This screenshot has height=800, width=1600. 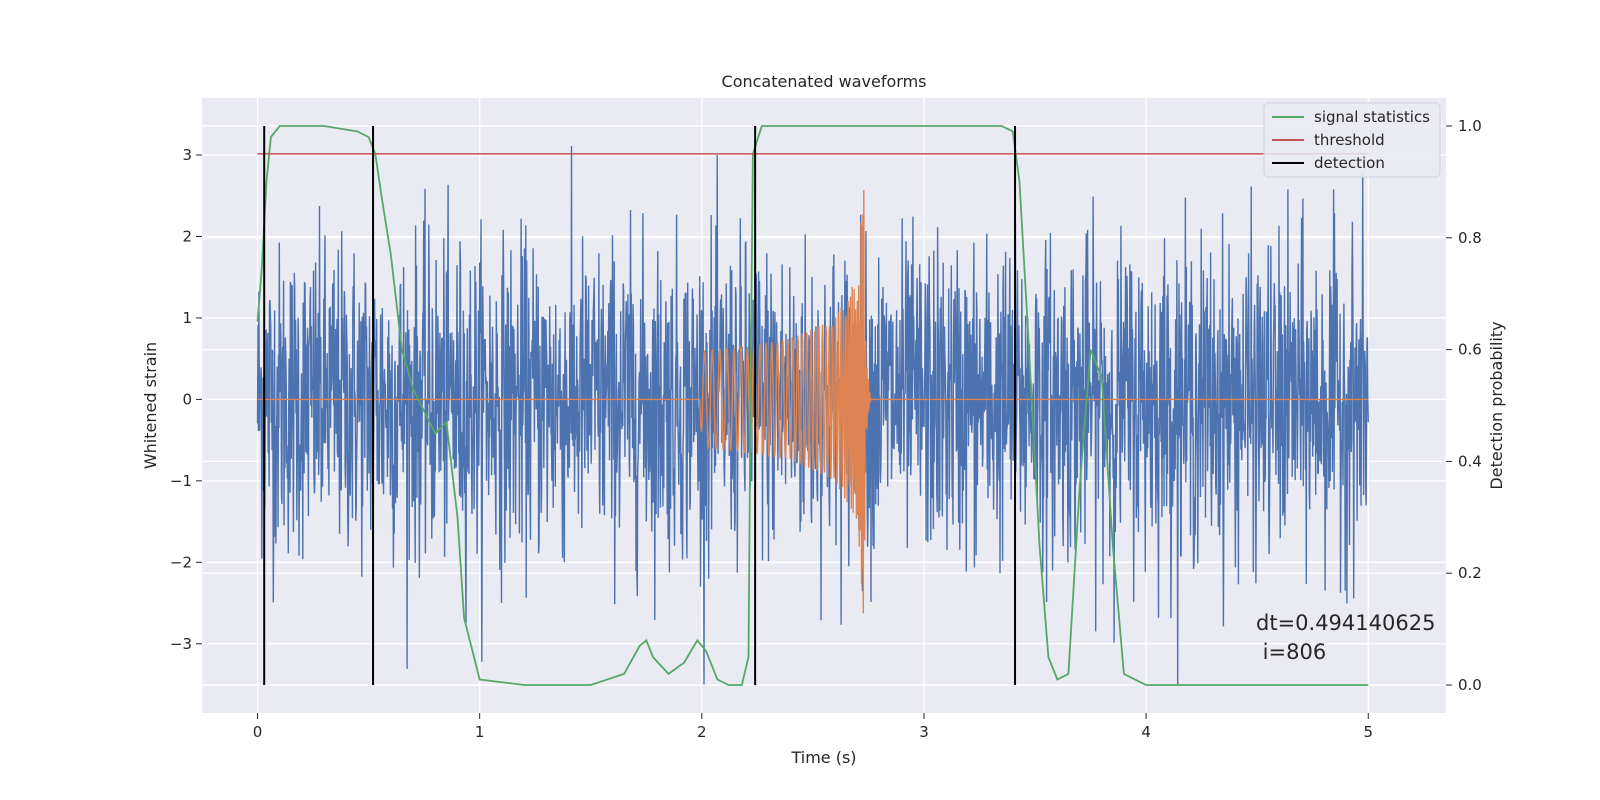 What do you see at coordinates (1470, 238) in the screenshot?
I see `y2-tick-label: 0.8` at bounding box center [1470, 238].